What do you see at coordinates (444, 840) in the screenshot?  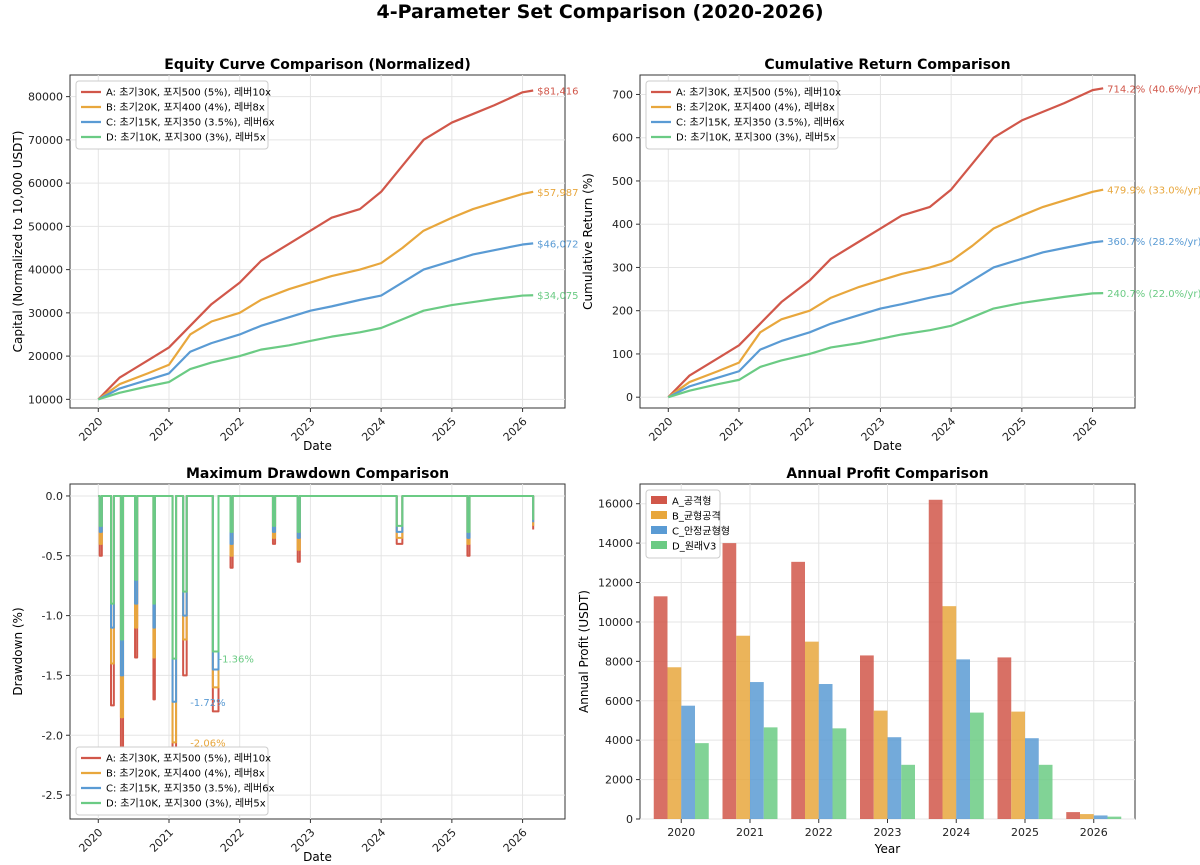 I see `drawdown-xtick-label: 2025` at bounding box center [444, 840].